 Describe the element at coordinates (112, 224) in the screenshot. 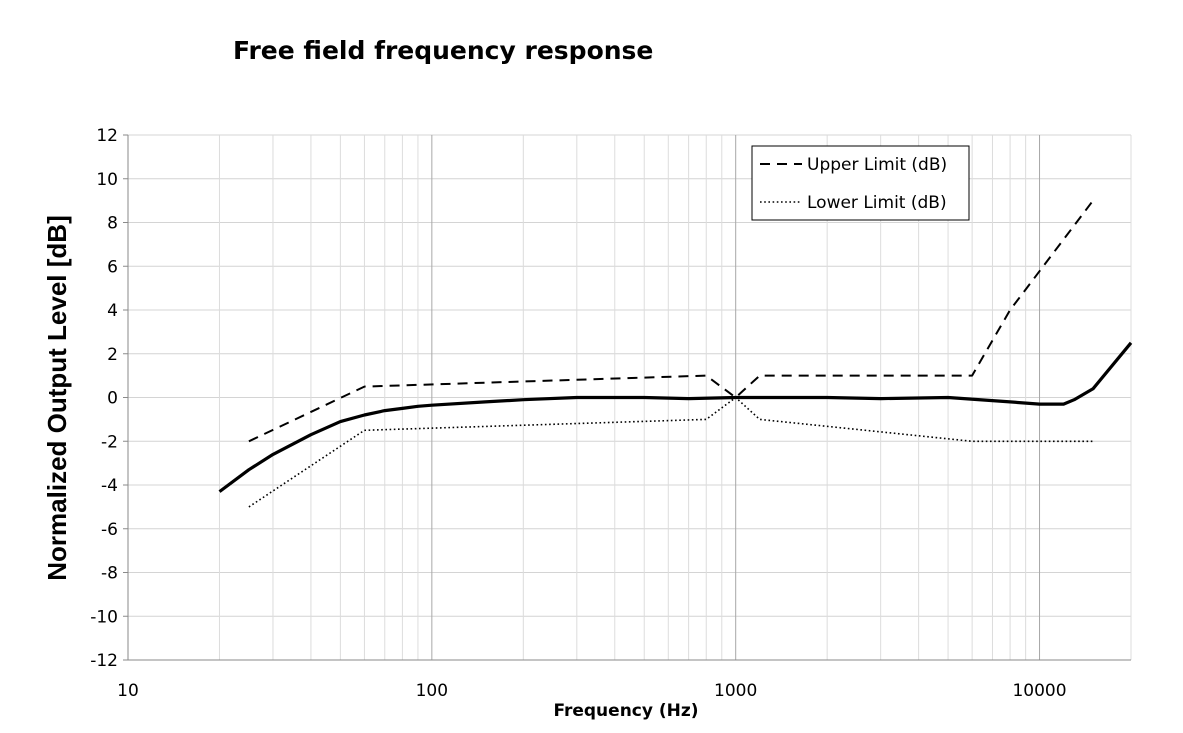

I see `y-tick-label: 8` at that location.